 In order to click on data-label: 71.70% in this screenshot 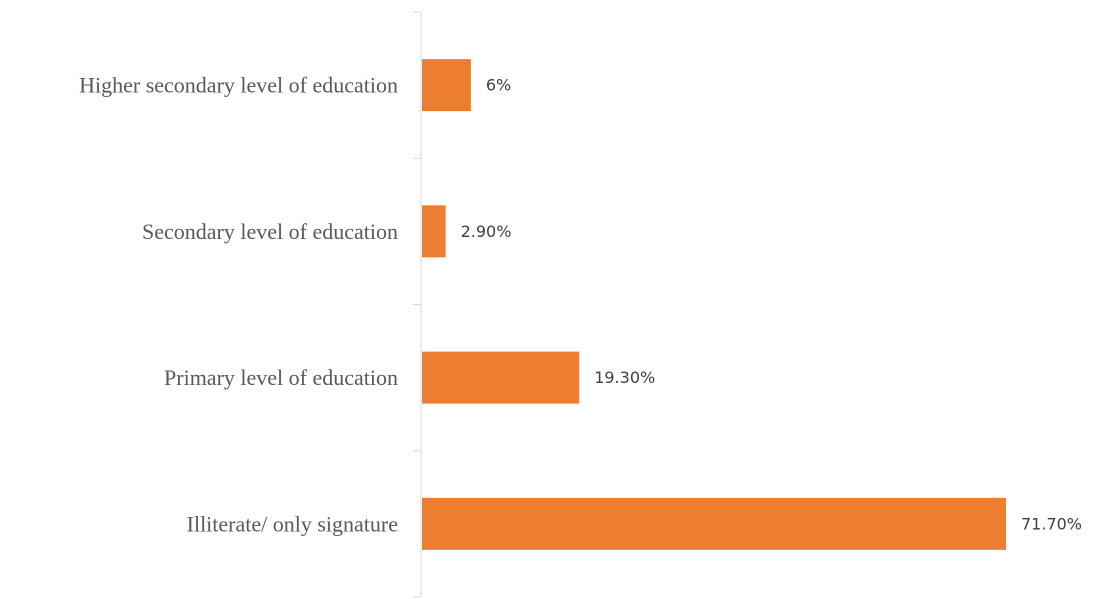, I will do `click(1051, 523)`.